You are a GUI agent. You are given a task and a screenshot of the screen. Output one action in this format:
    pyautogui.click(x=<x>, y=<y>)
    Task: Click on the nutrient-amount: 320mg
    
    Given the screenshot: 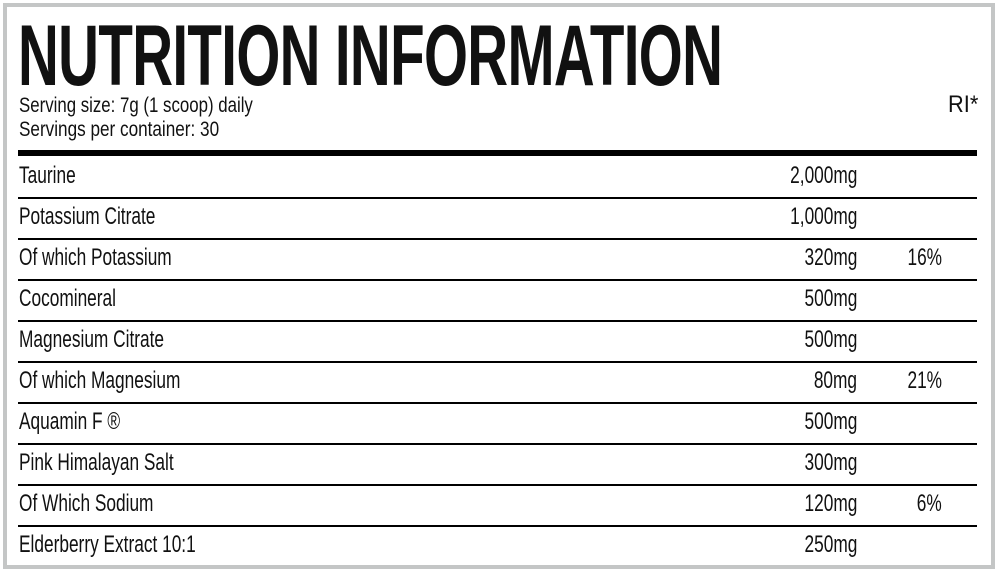 What is the action you would take?
    pyautogui.click(x=830, y=257)
    